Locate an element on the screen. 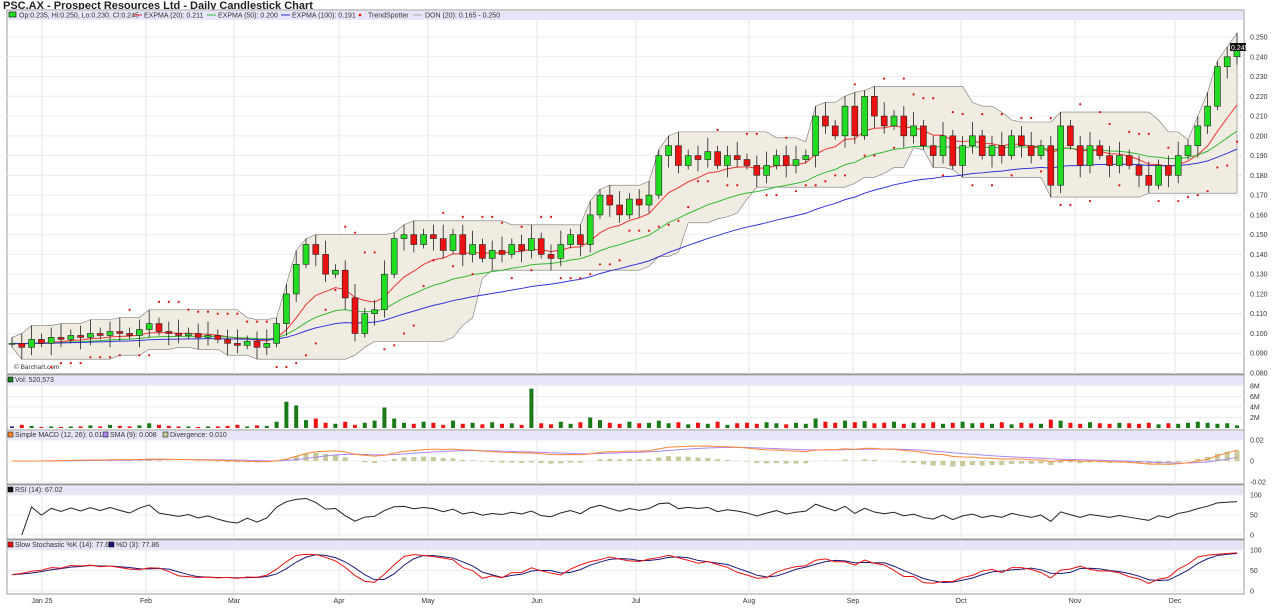 The height and width of the screenshot is (615, 1279). price-tick-label: 0.180 is located at coordinates (1259, 176).